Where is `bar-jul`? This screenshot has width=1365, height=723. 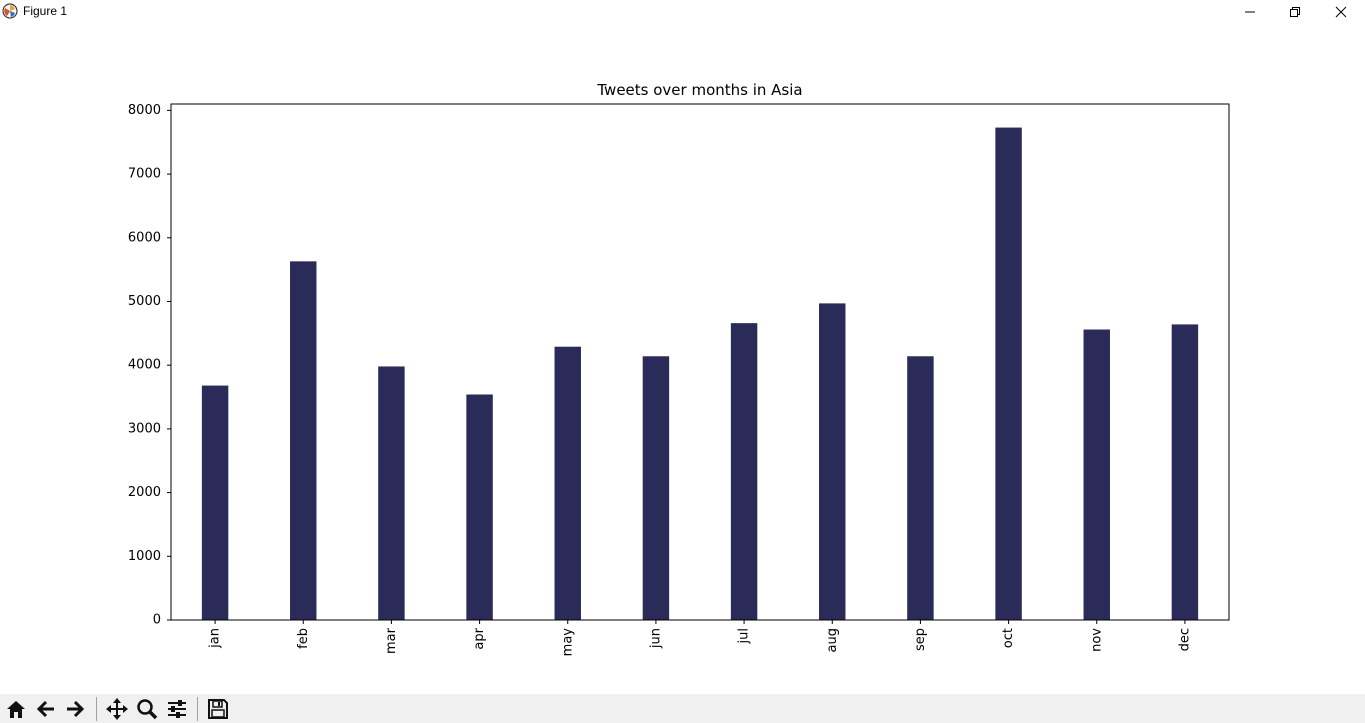
bar-jul is located at coordinates (744, 471).